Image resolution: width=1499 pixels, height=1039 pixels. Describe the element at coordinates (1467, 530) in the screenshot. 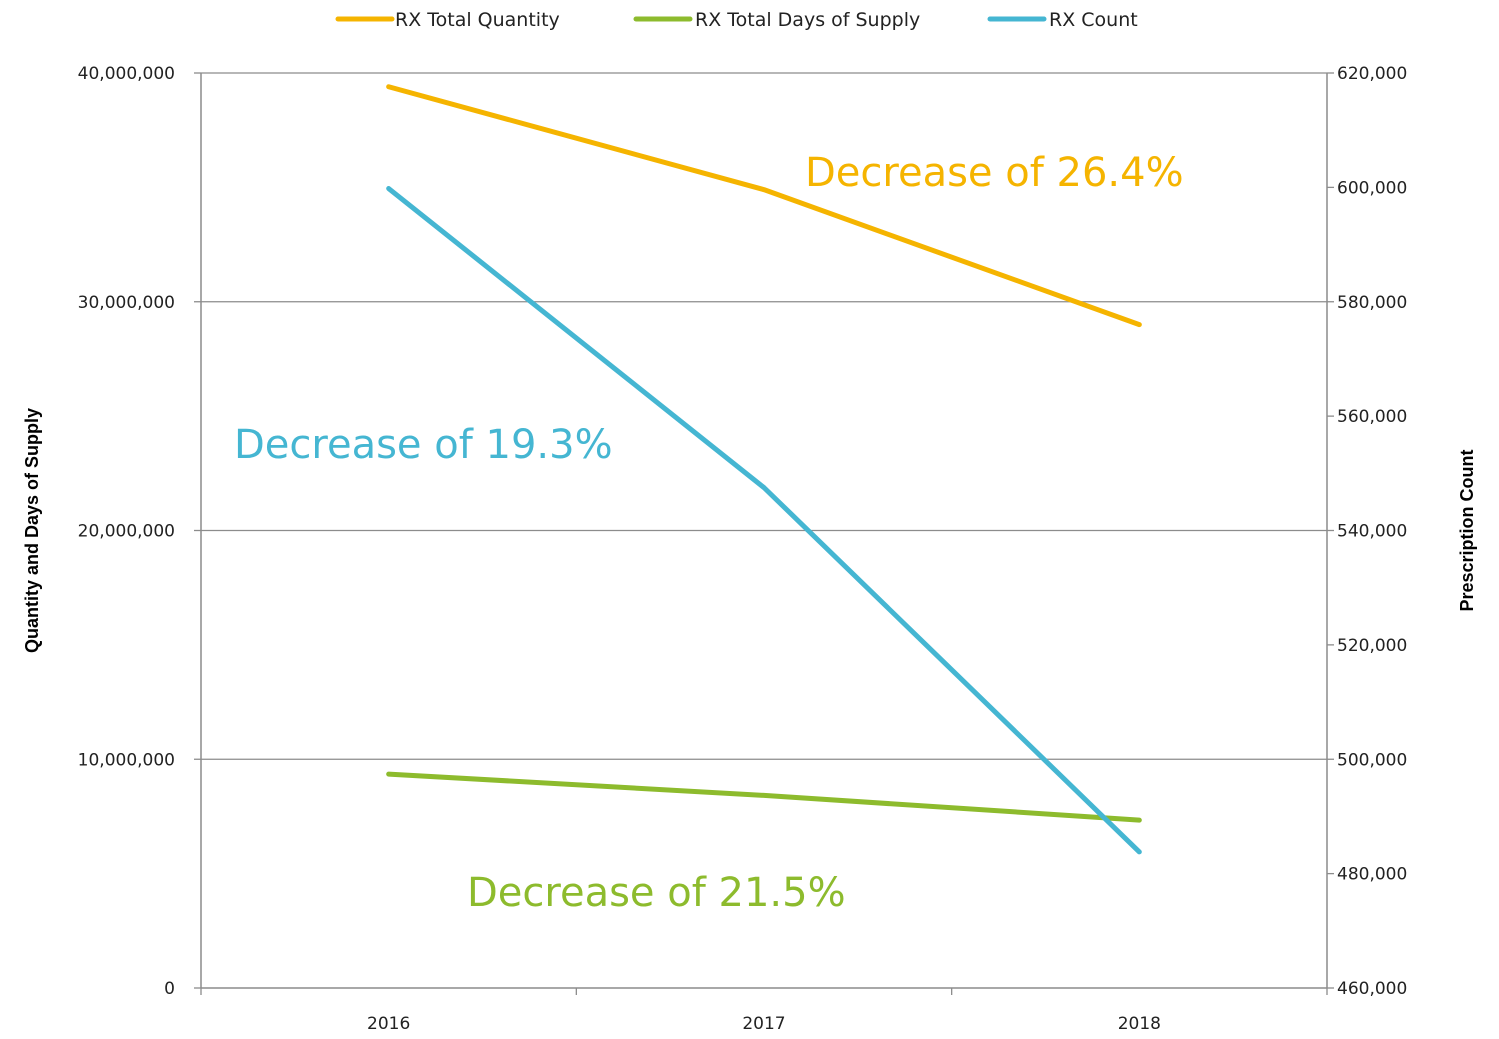

I see `y-right-axis-title: Prescription Count` at that location.